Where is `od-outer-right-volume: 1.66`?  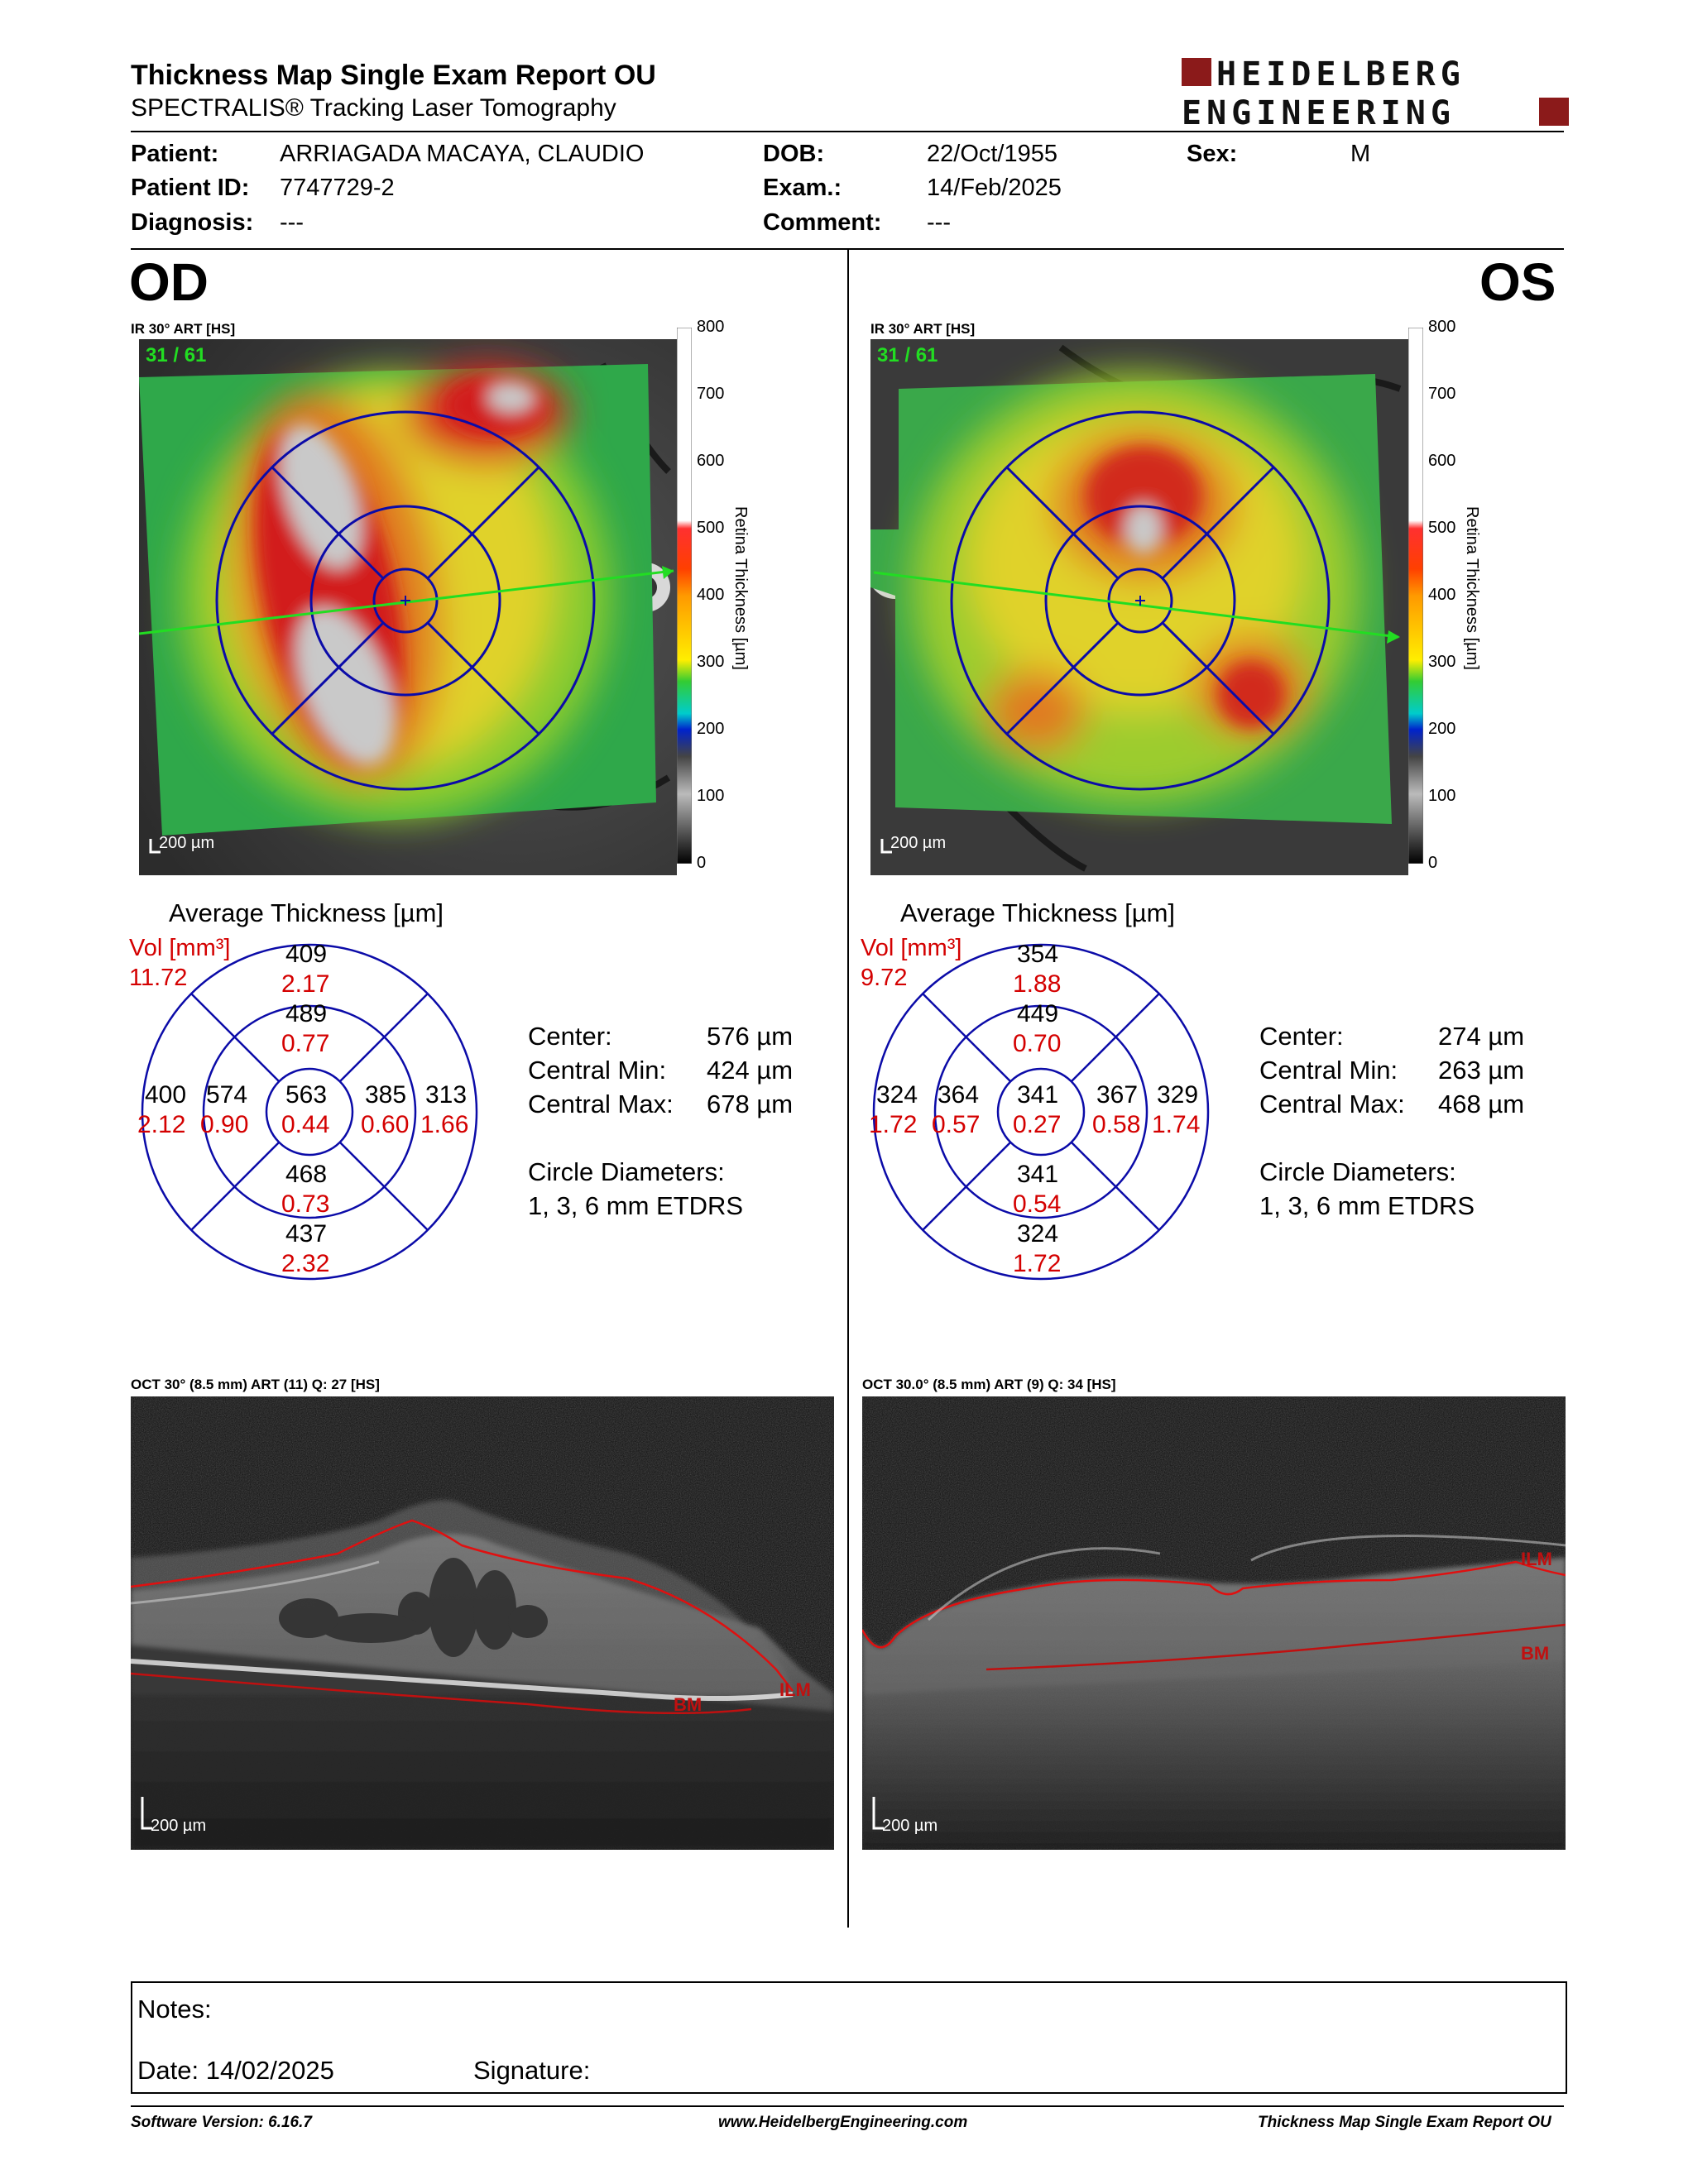
od-outer-right-volume: 1.66 is located at coordinates (444, 1124).